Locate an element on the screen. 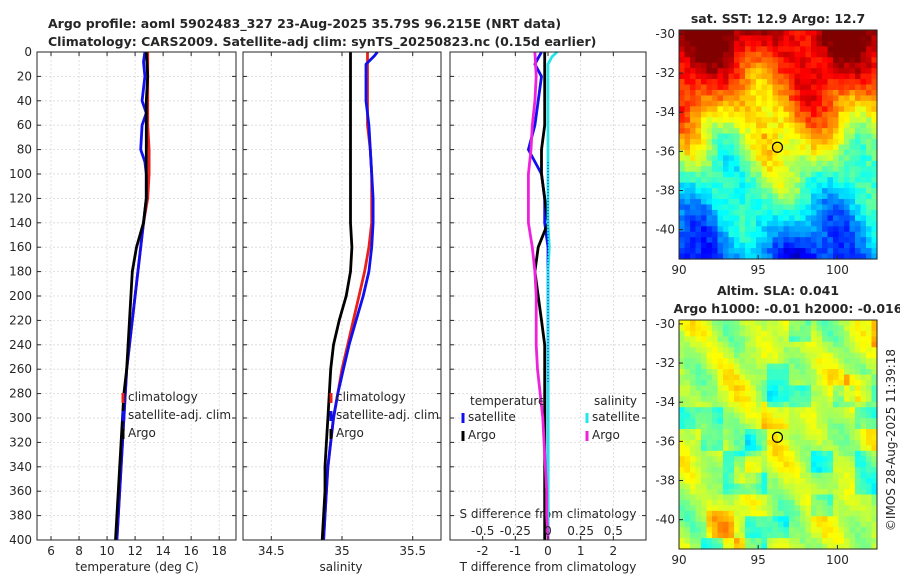 The height and width of the screenshot is (580, 900). lat-tick-label: -38 is located at coordinates (665, 480).